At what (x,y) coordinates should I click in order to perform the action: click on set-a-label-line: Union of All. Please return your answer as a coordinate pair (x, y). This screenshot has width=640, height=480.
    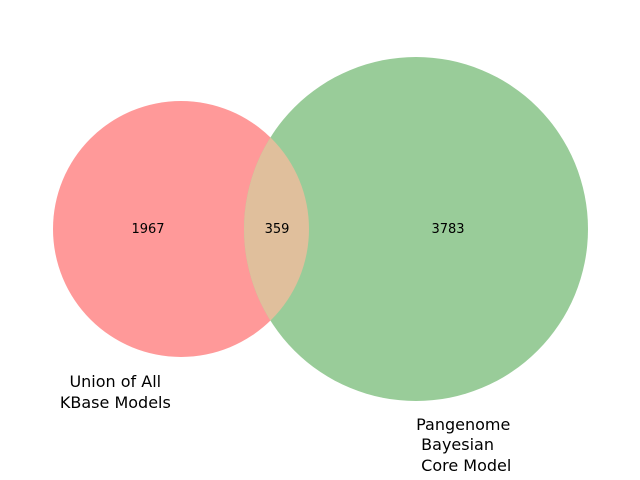
    Looking at the image, I should click on (115, 381).